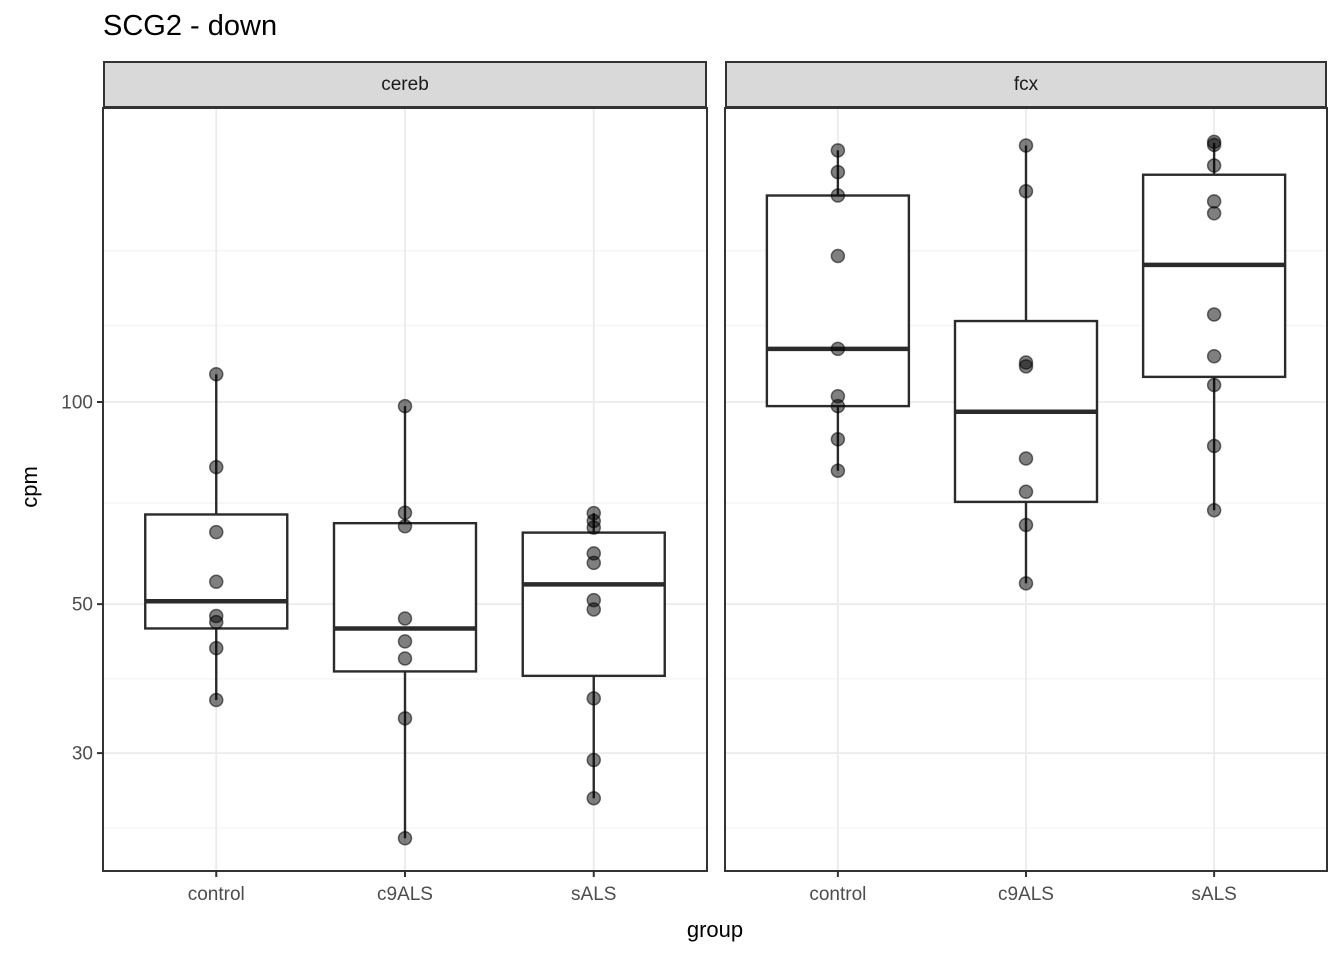  What do you see at coordinates (190, 26) in the screenshot?
I see `chart-title: SCG2 - down` at bounding box center [190, 26].